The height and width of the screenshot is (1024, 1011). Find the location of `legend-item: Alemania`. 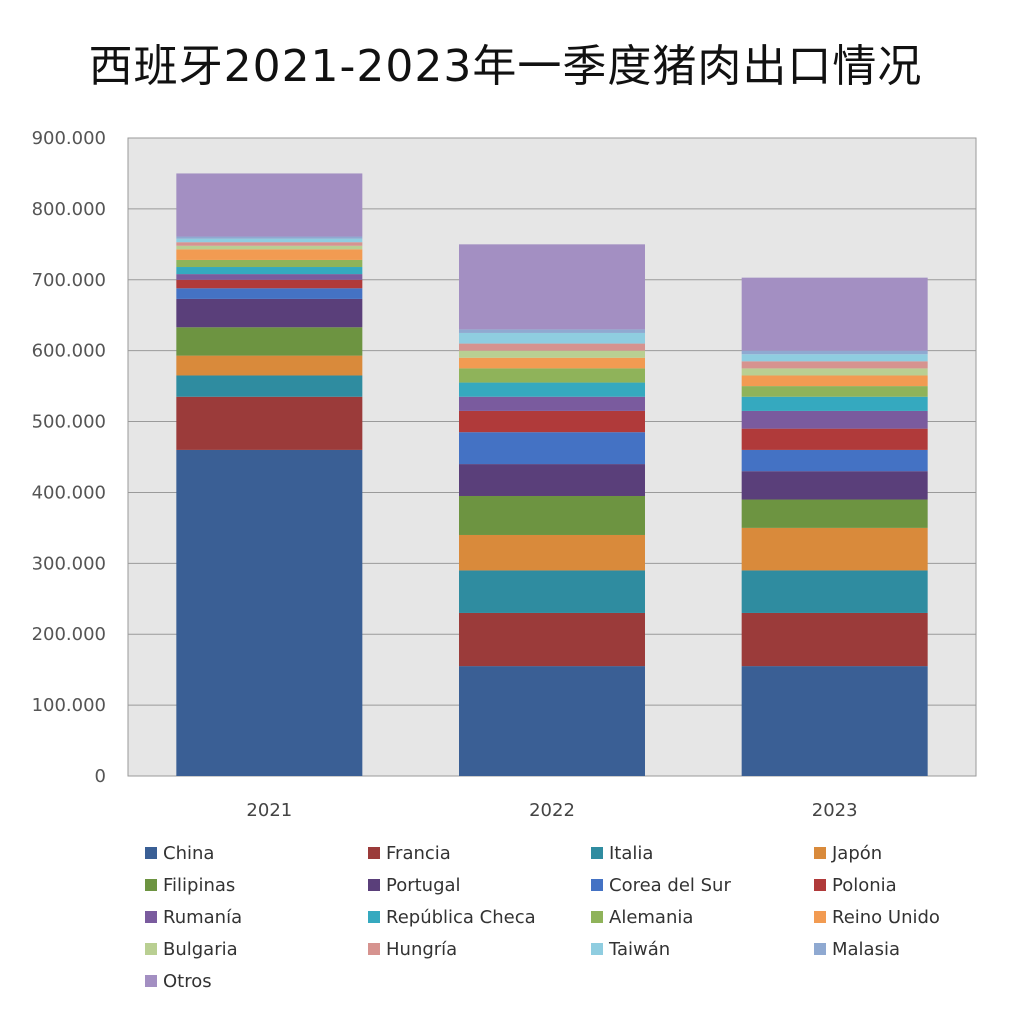

legend-item: Alemania is located at coordinates (642, 917).